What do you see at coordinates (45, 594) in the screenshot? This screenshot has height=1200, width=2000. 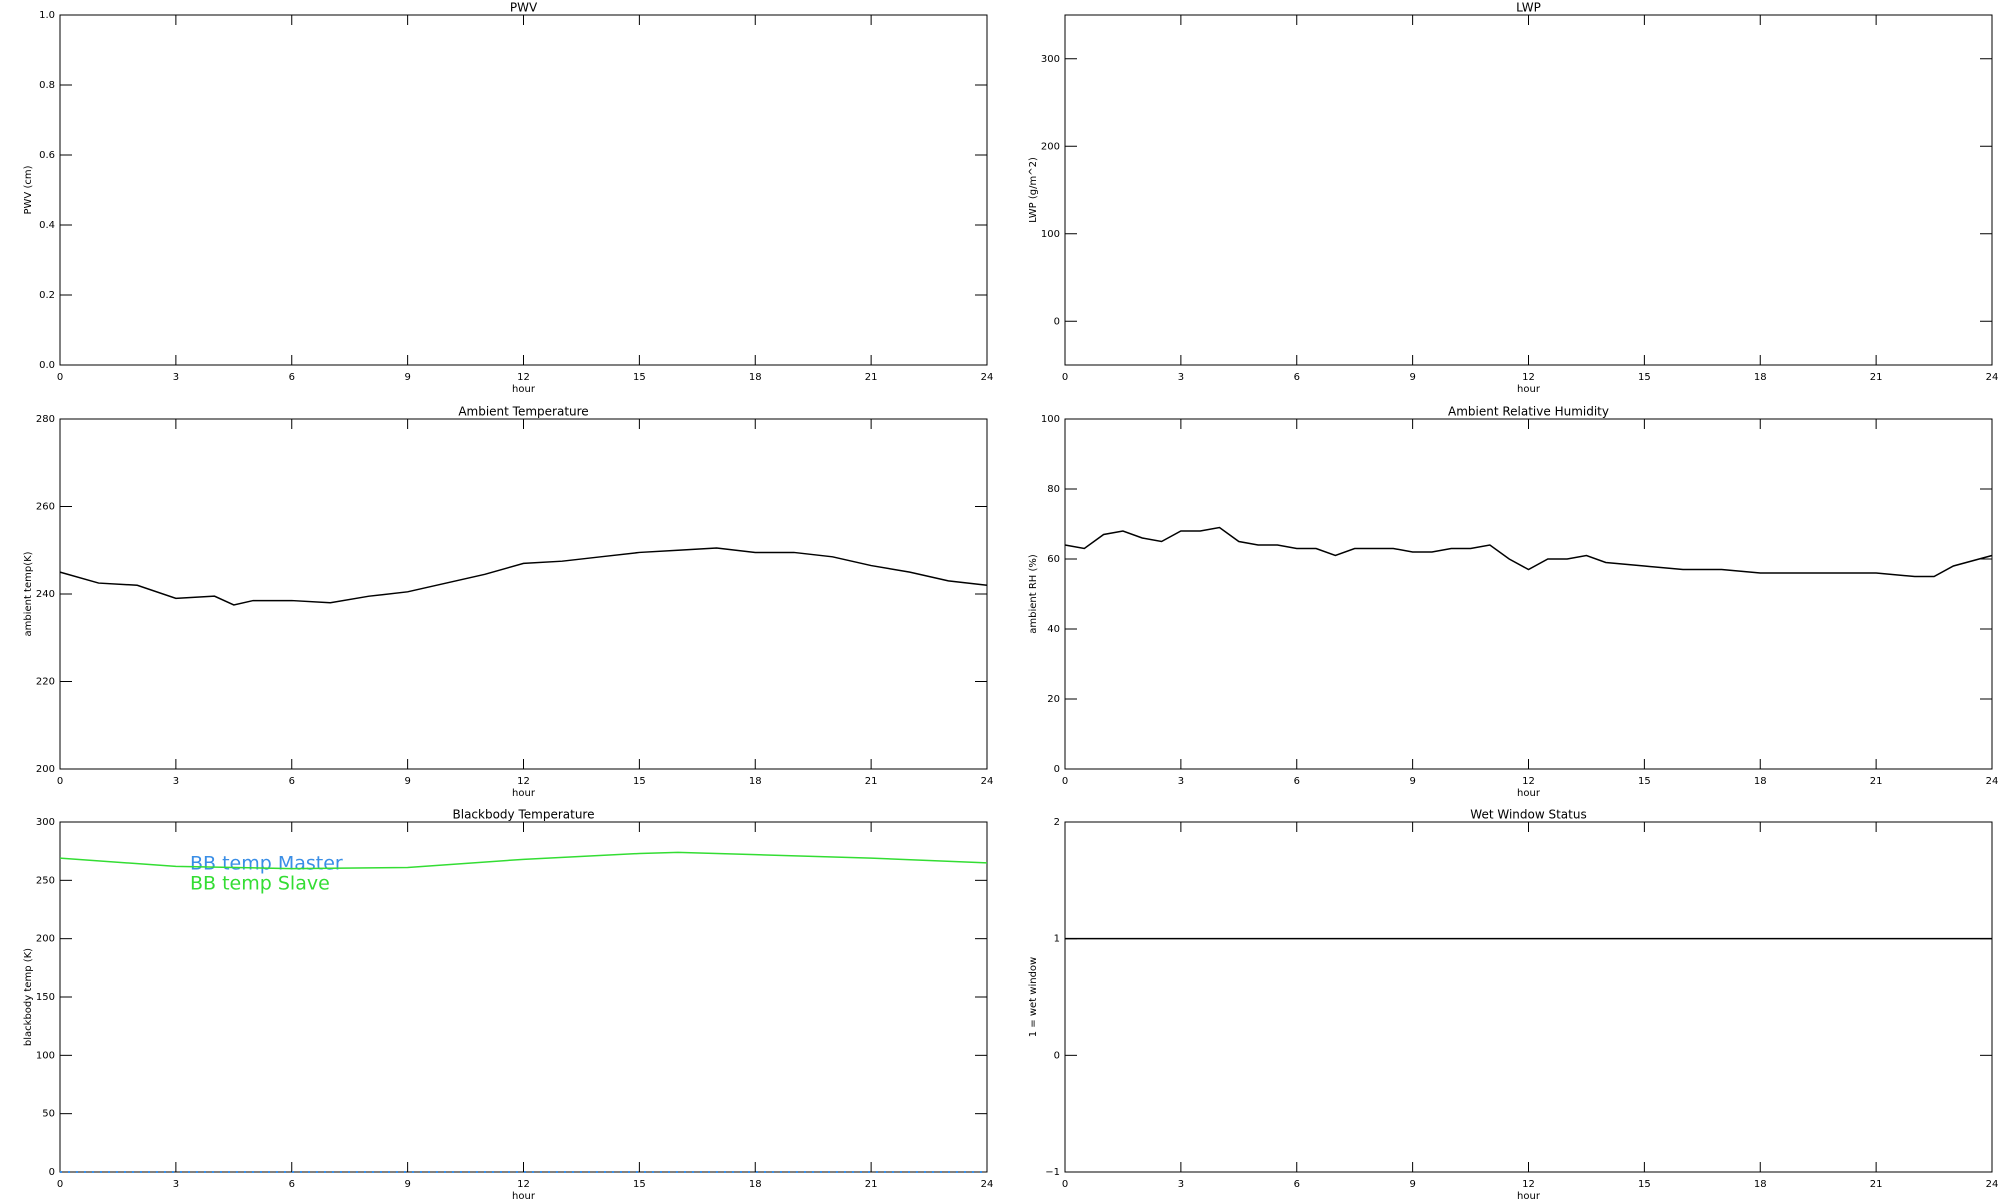 I see `y-tick-label: 240` at bounding box center [45, 594].